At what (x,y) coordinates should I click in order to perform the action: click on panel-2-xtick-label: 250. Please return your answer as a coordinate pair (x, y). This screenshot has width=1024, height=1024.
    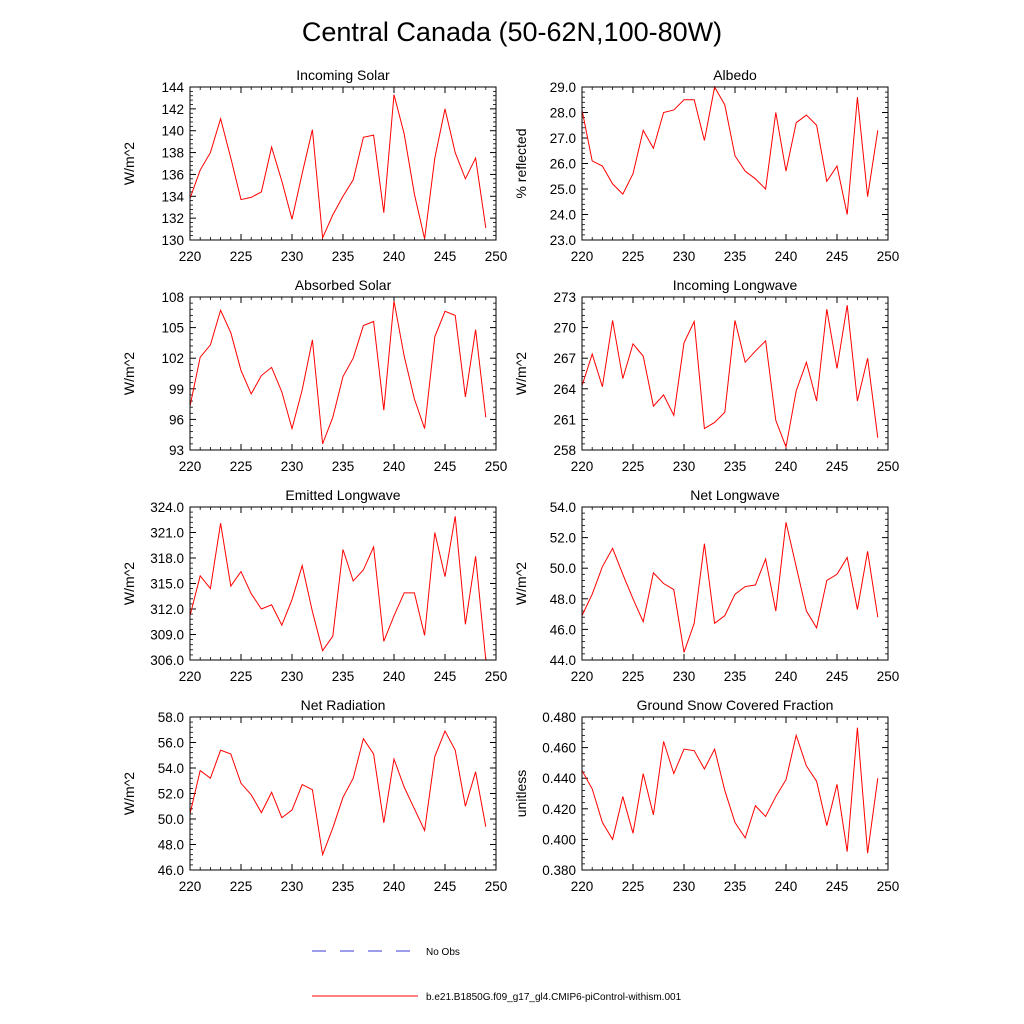
    Looking at the image, I should click on (888, 256).